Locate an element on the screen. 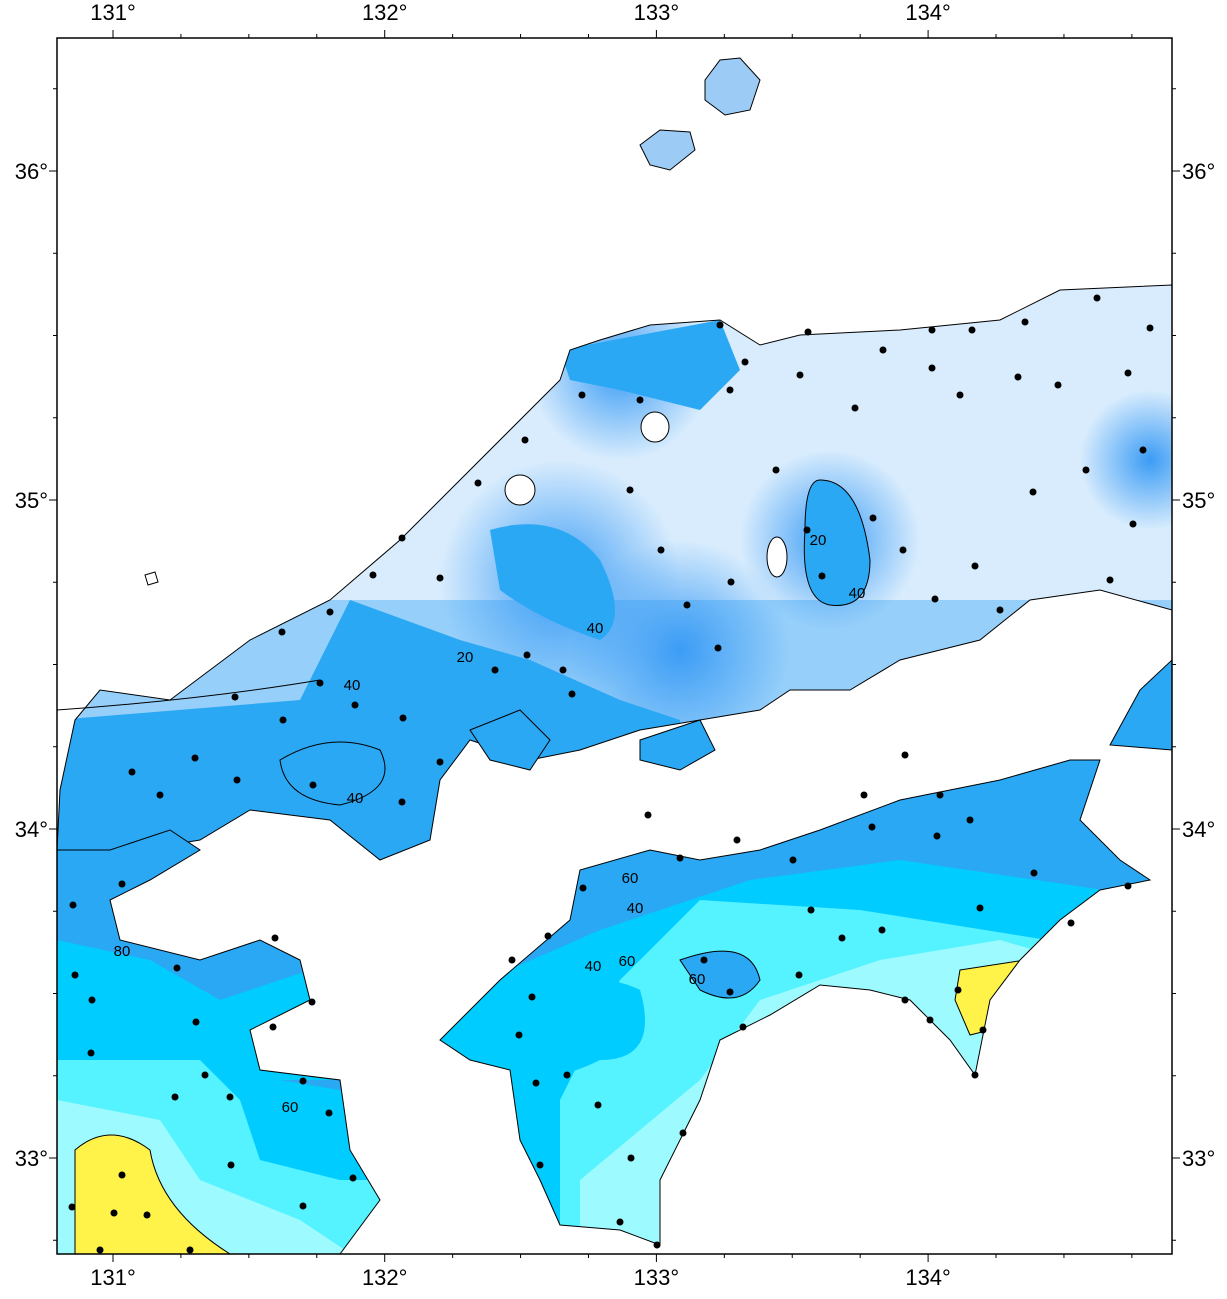 The height and width of the screenshot is (1299, 1227). lat-label: 36° is located at coordinates (31, 171).